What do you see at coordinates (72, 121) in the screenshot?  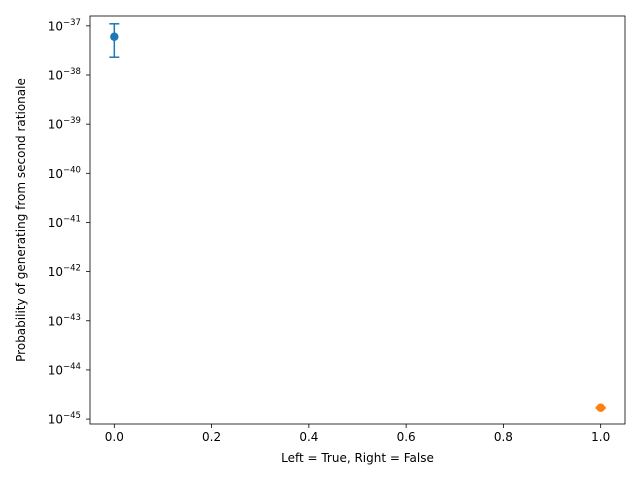 I see `y-tick-exponent: −39` at bounding box center [72, 121].